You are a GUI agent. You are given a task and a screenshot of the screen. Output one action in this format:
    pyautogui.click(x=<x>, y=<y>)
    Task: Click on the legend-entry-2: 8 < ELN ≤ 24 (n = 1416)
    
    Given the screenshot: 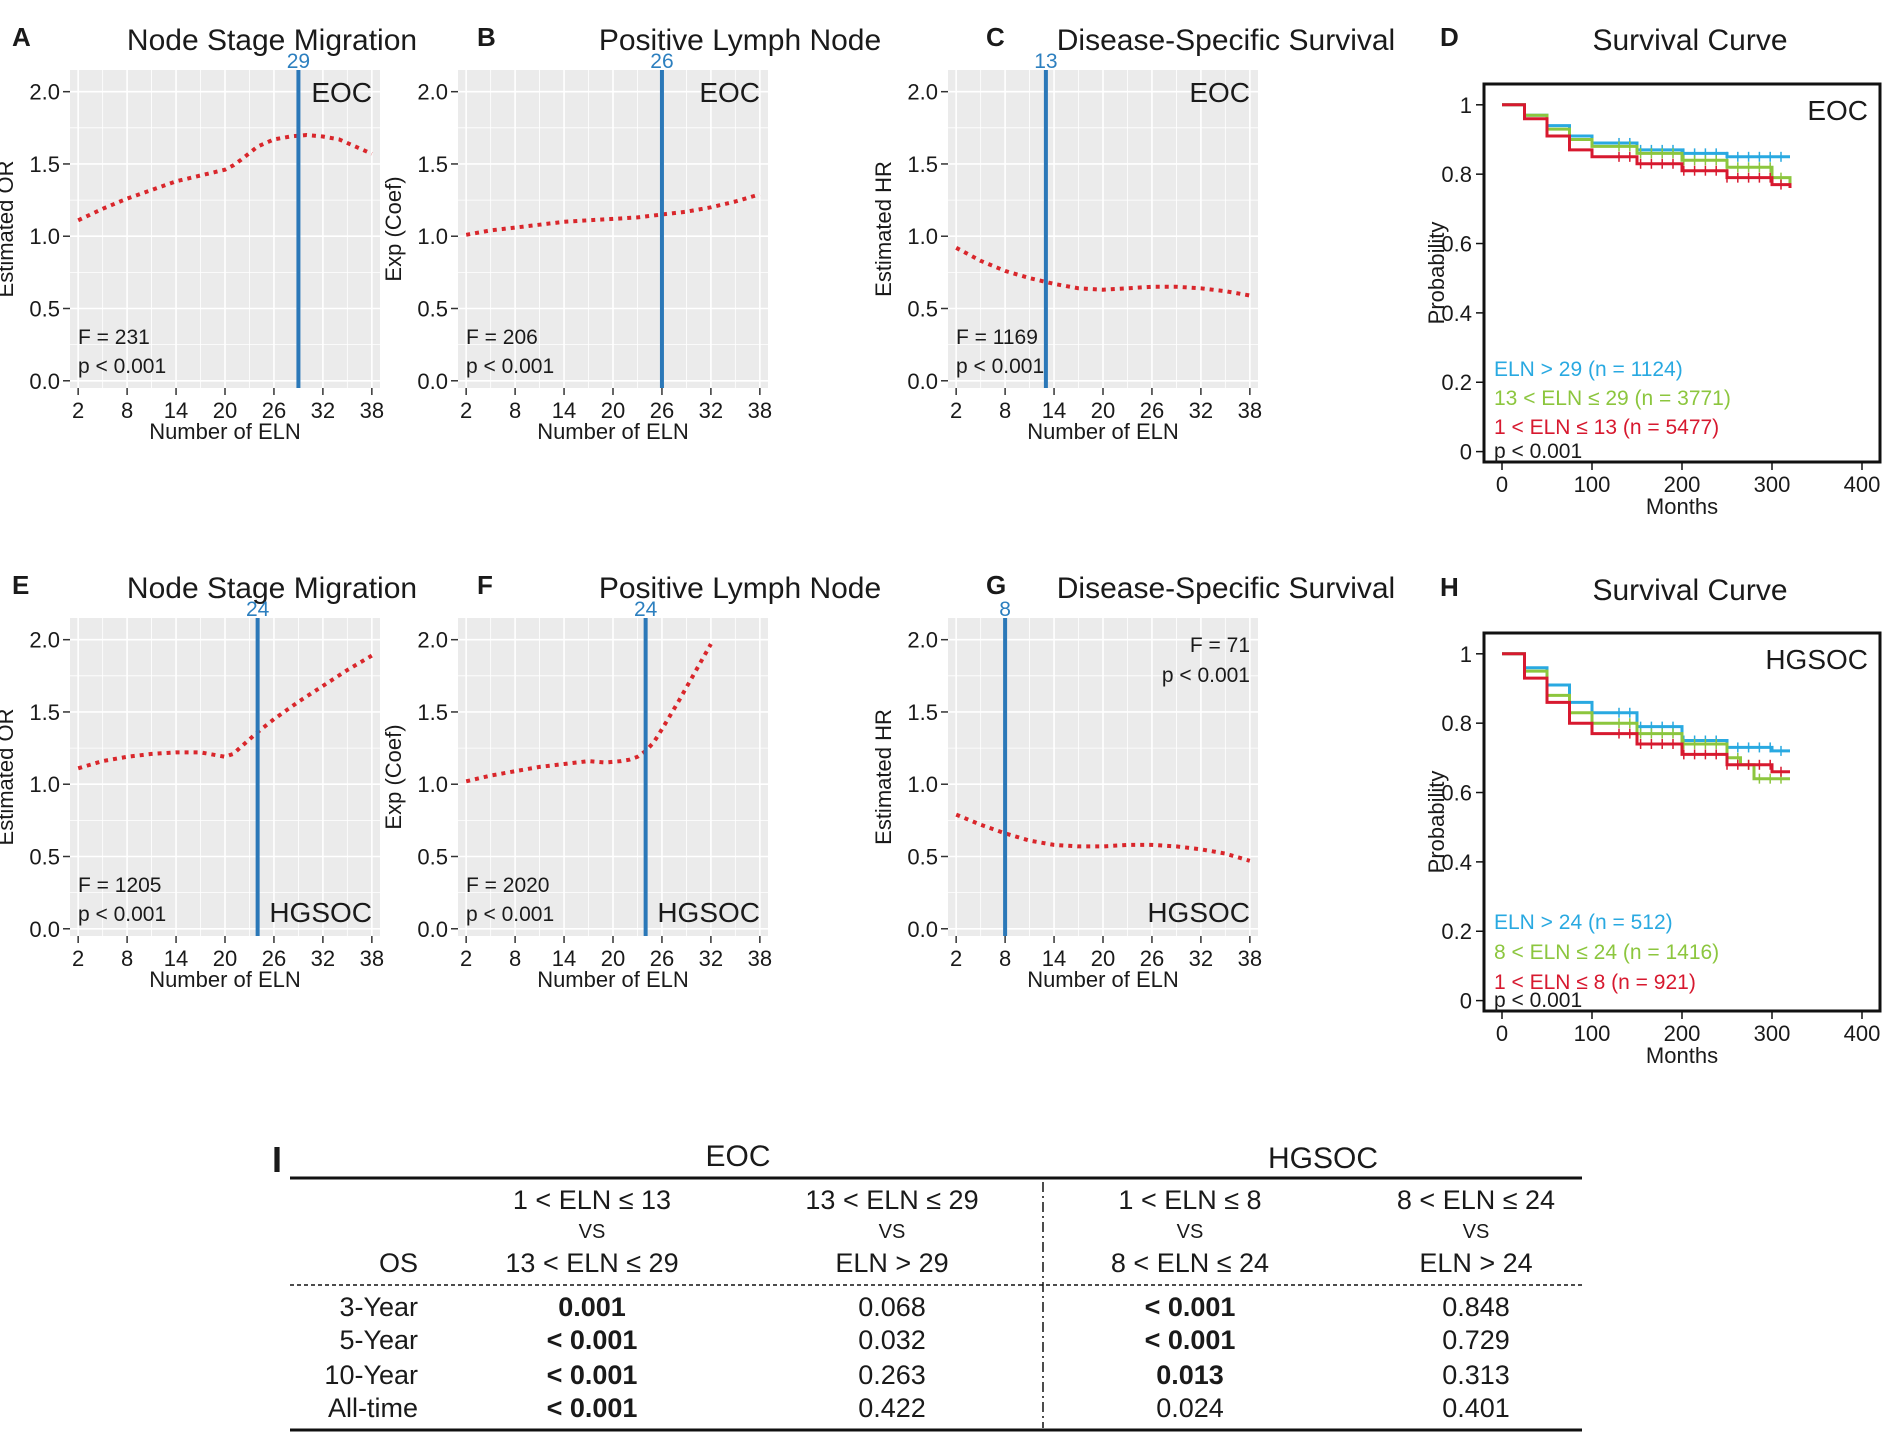 What is the action you would take?
    pyautogui.click(x=1606, y=952)
    